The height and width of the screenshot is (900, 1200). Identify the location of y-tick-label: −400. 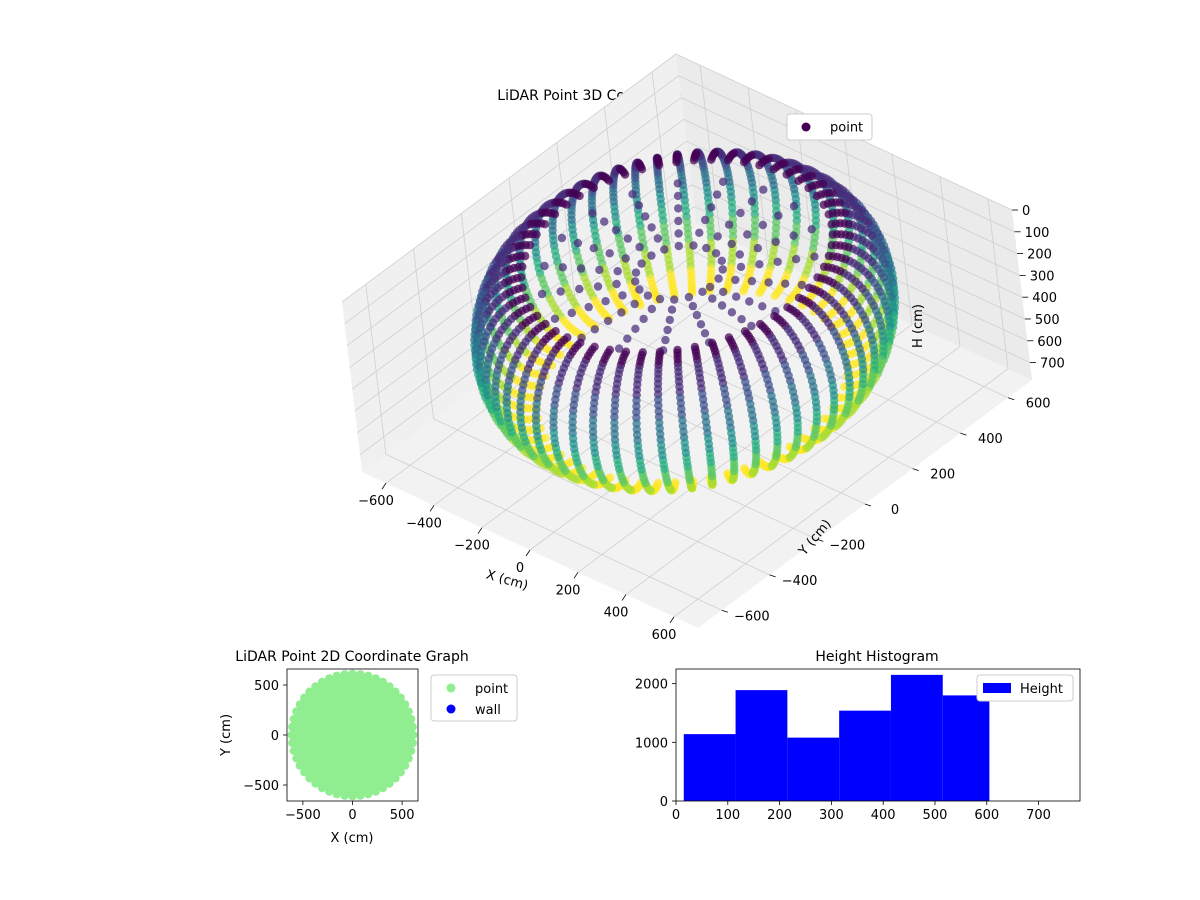
(800, 581).